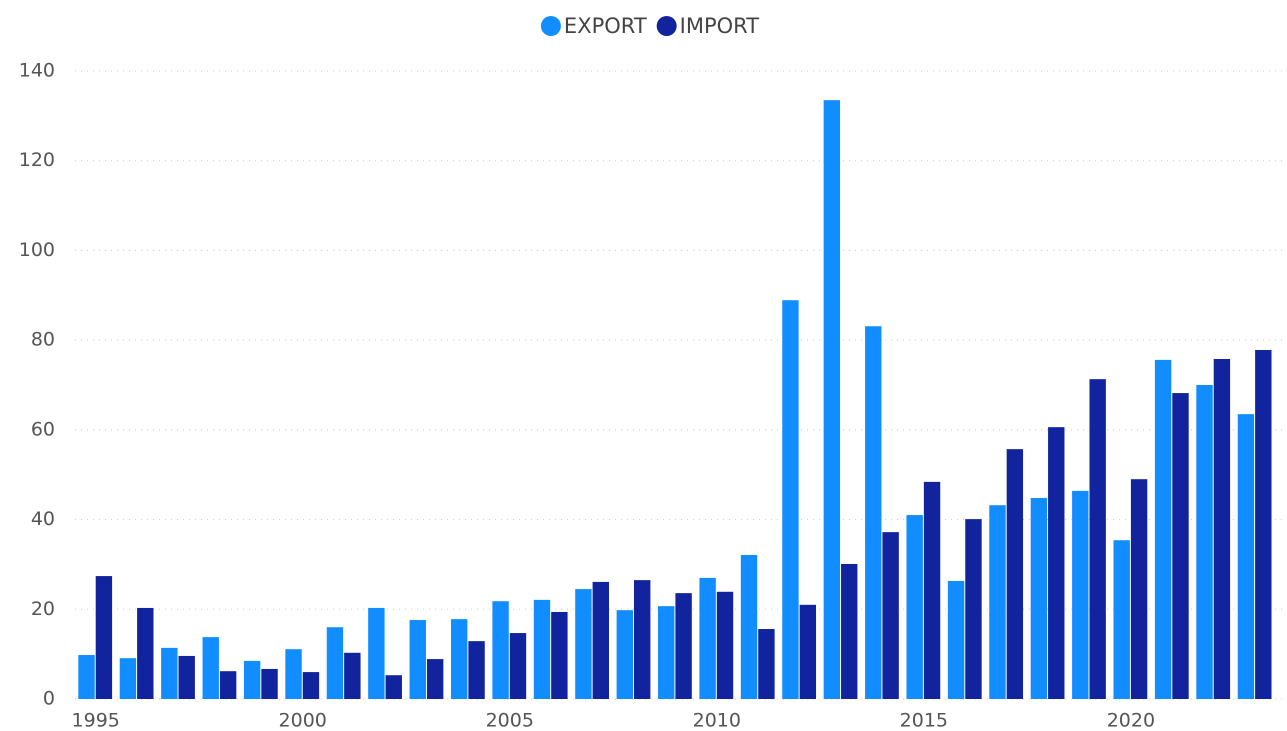 This screenshot has width=1287, height=731. I want to click on x-tick-label: 2010, so click(717, 720).